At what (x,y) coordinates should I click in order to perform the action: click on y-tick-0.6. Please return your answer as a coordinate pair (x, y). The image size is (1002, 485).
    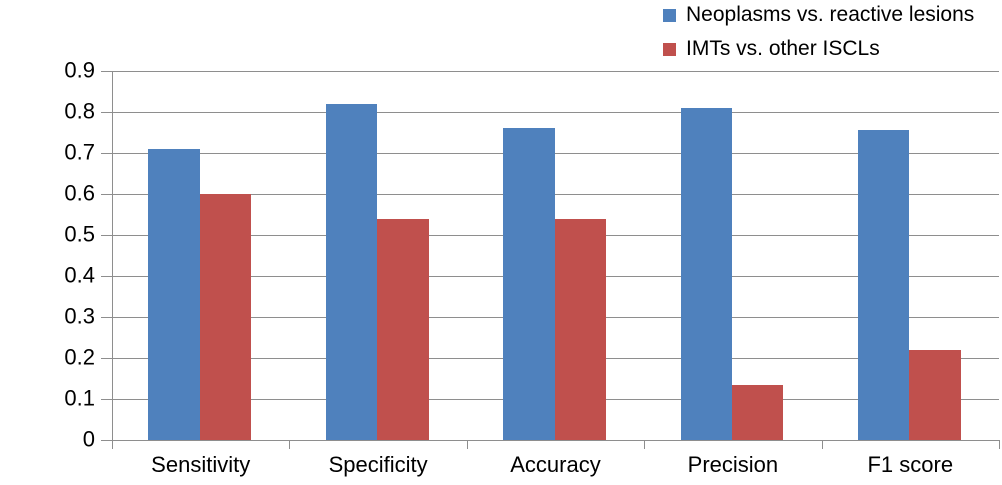
    Looking at the image, I should click on (106, 194).